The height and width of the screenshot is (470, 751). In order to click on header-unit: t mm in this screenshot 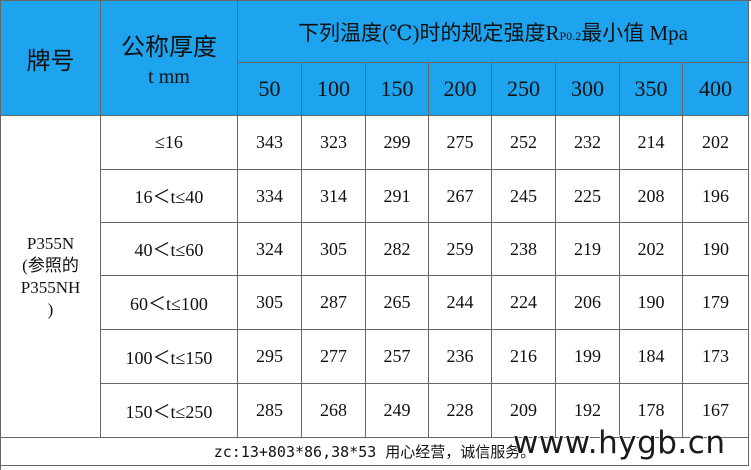, I will do `click(169, 77)`.